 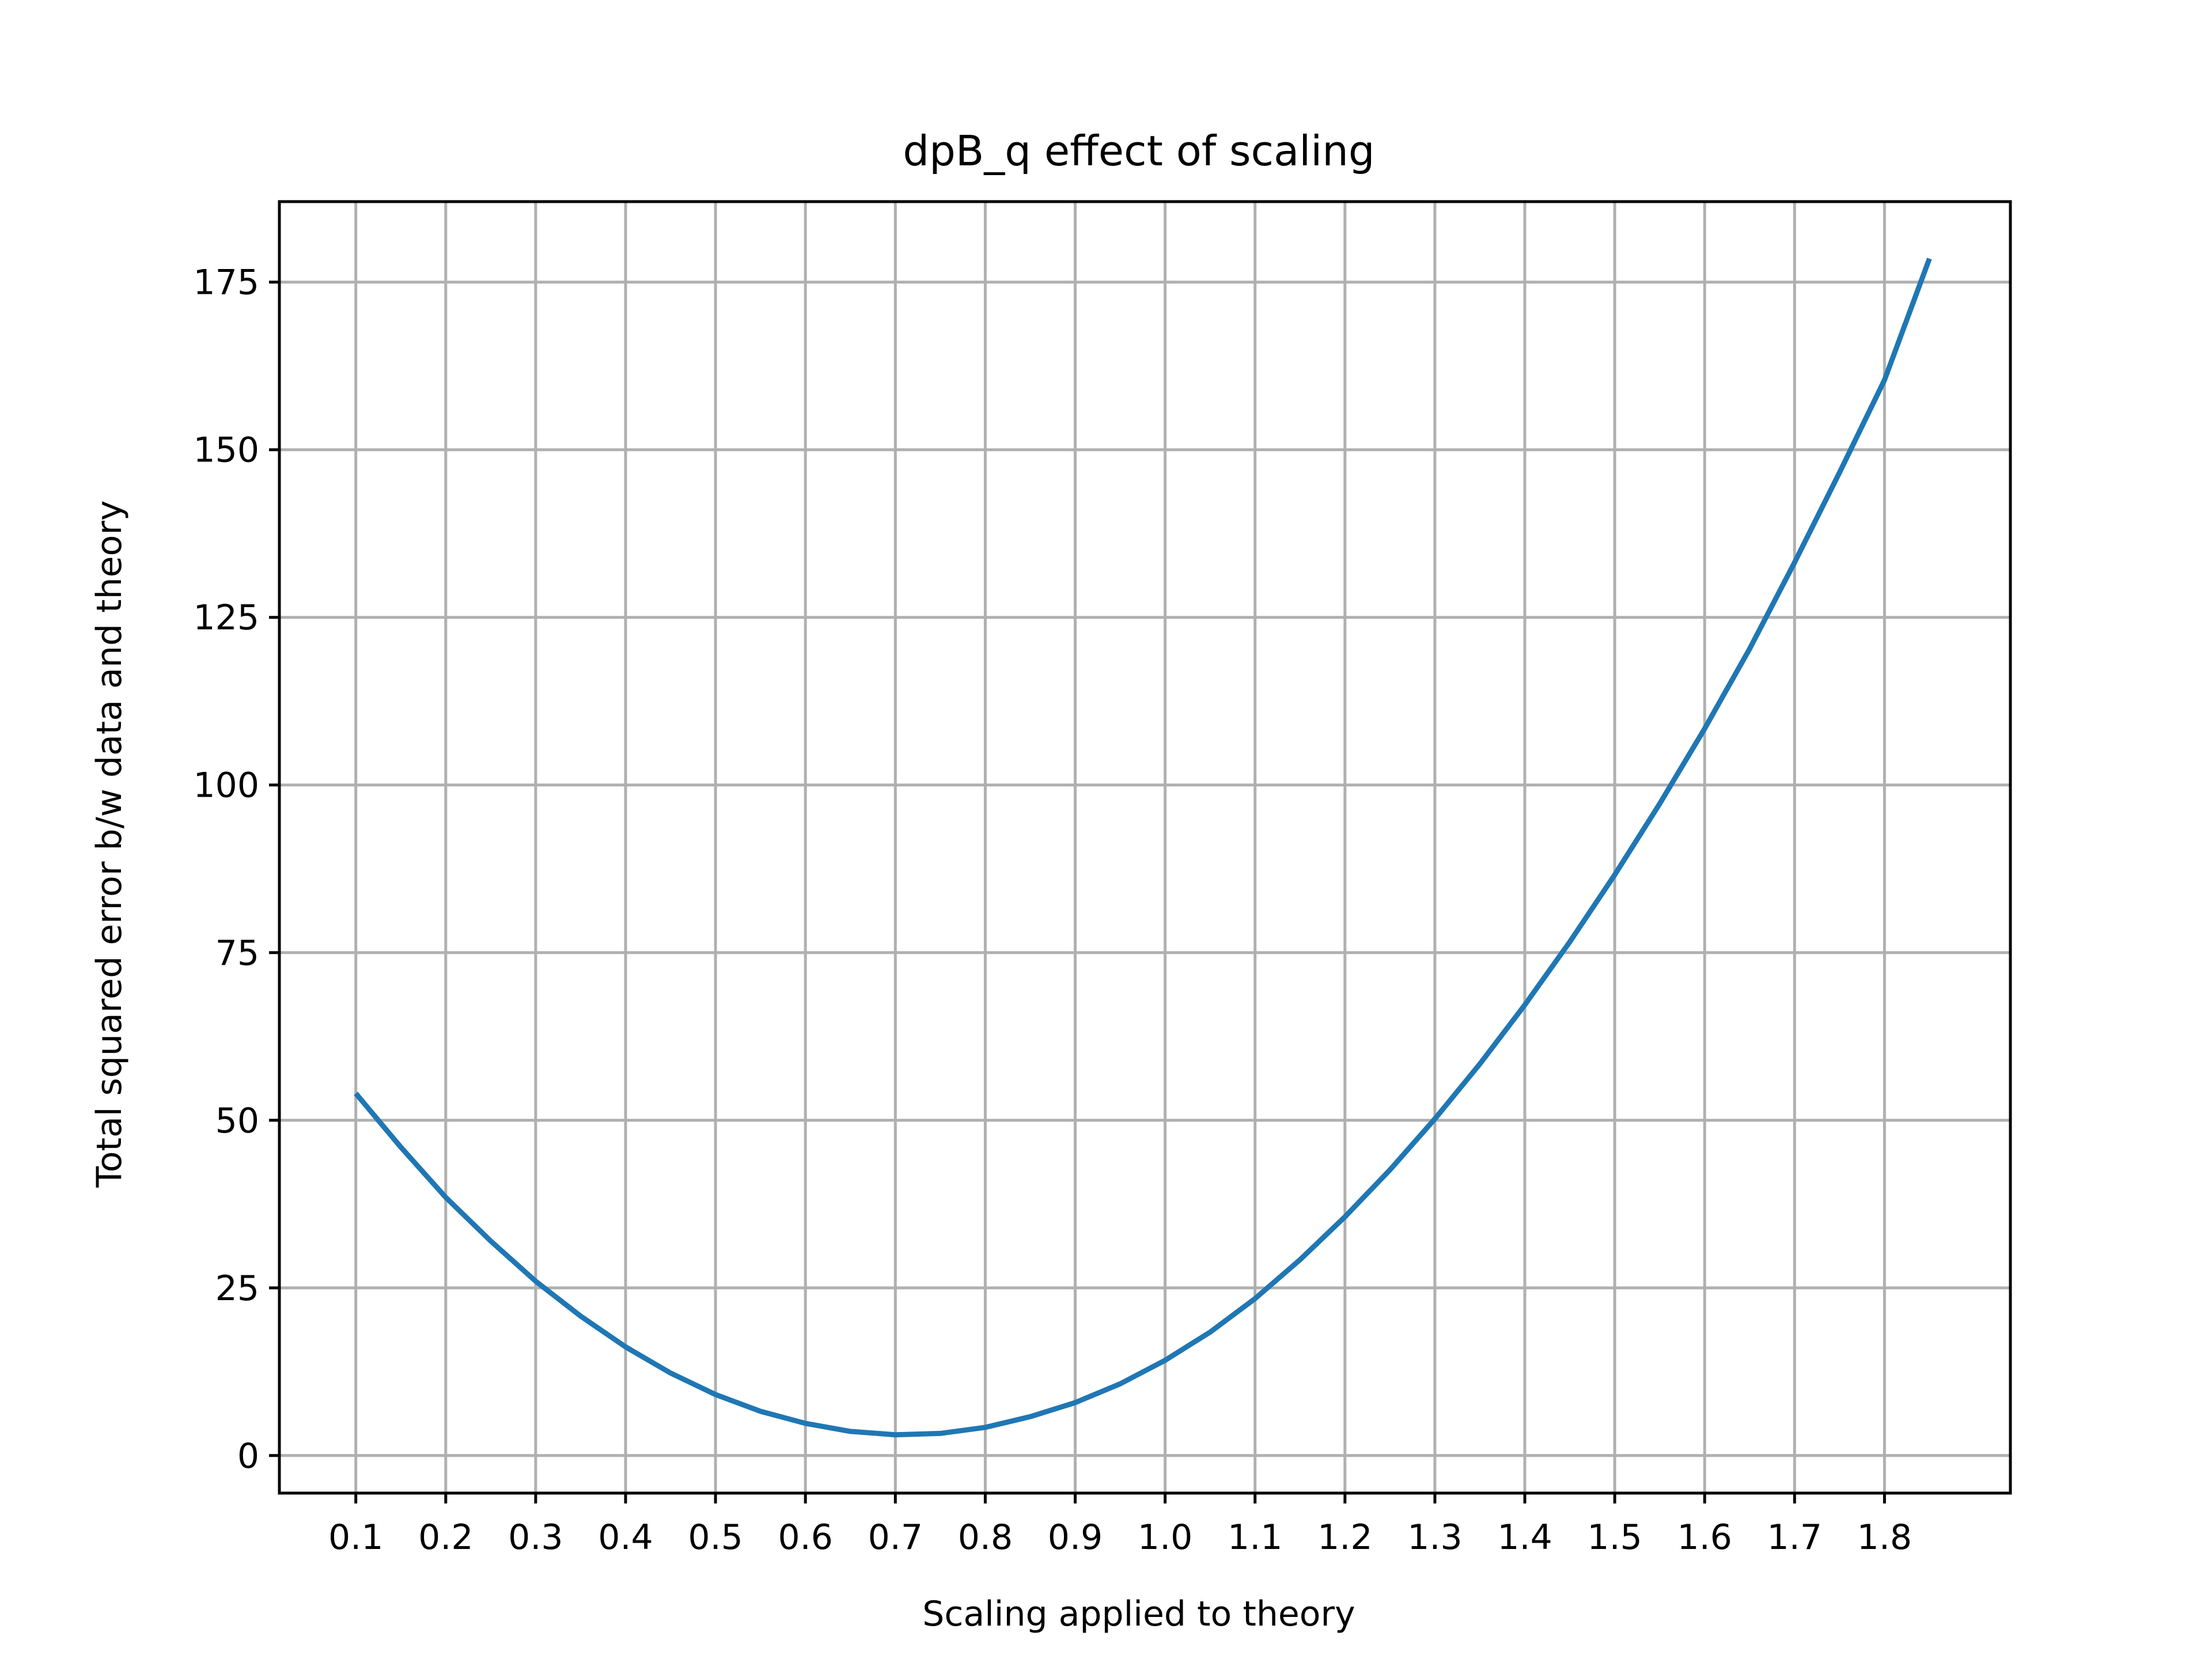 I want to click on y-tick-label: 150, so click(x=226, y=450).